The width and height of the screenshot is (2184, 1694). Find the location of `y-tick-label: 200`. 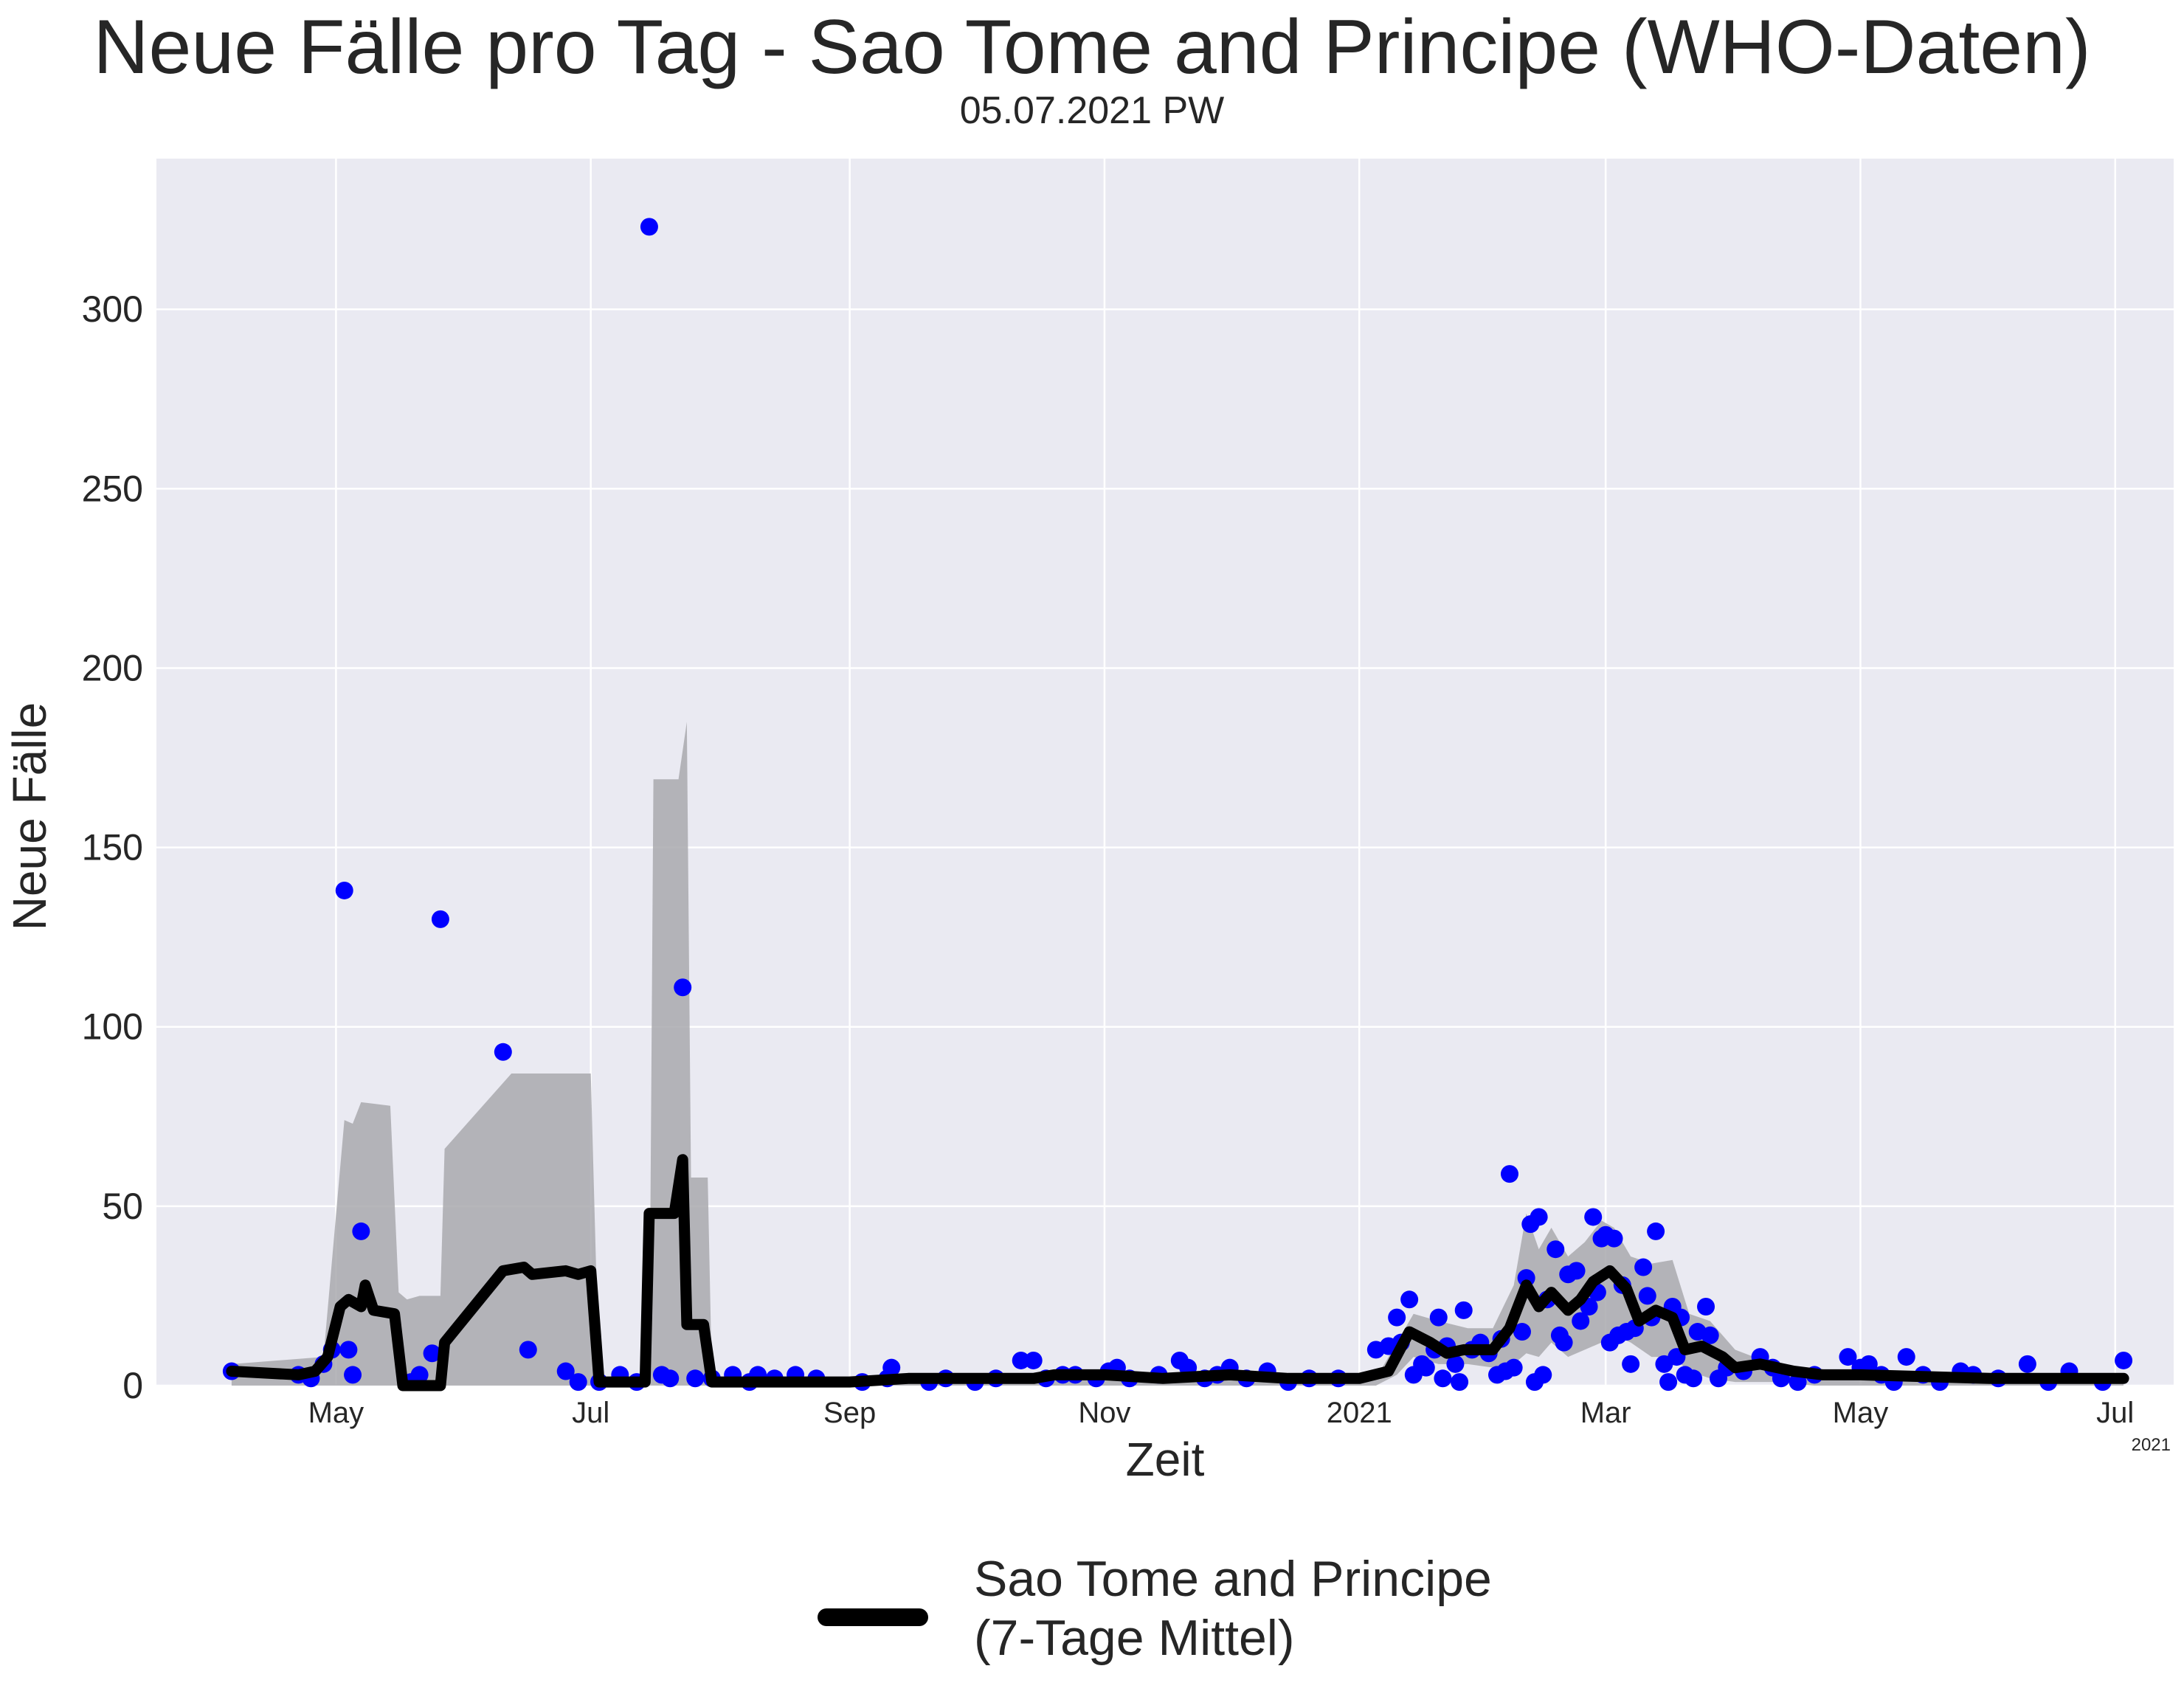

y-tick-label: 200 is located at coordinates (112, 667).